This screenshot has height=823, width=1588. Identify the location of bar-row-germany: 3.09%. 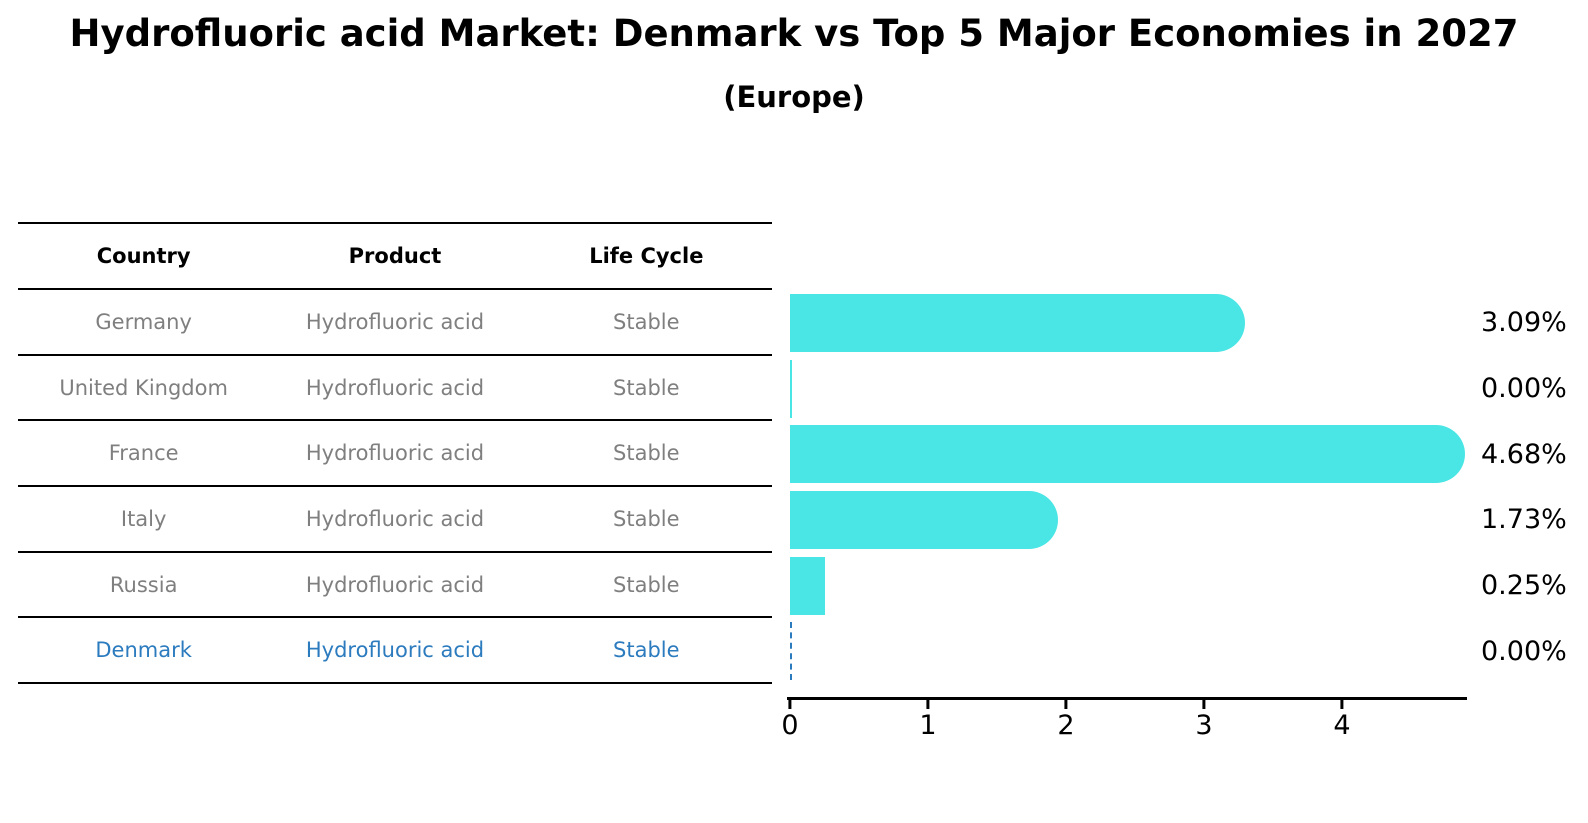
(1189, 323).